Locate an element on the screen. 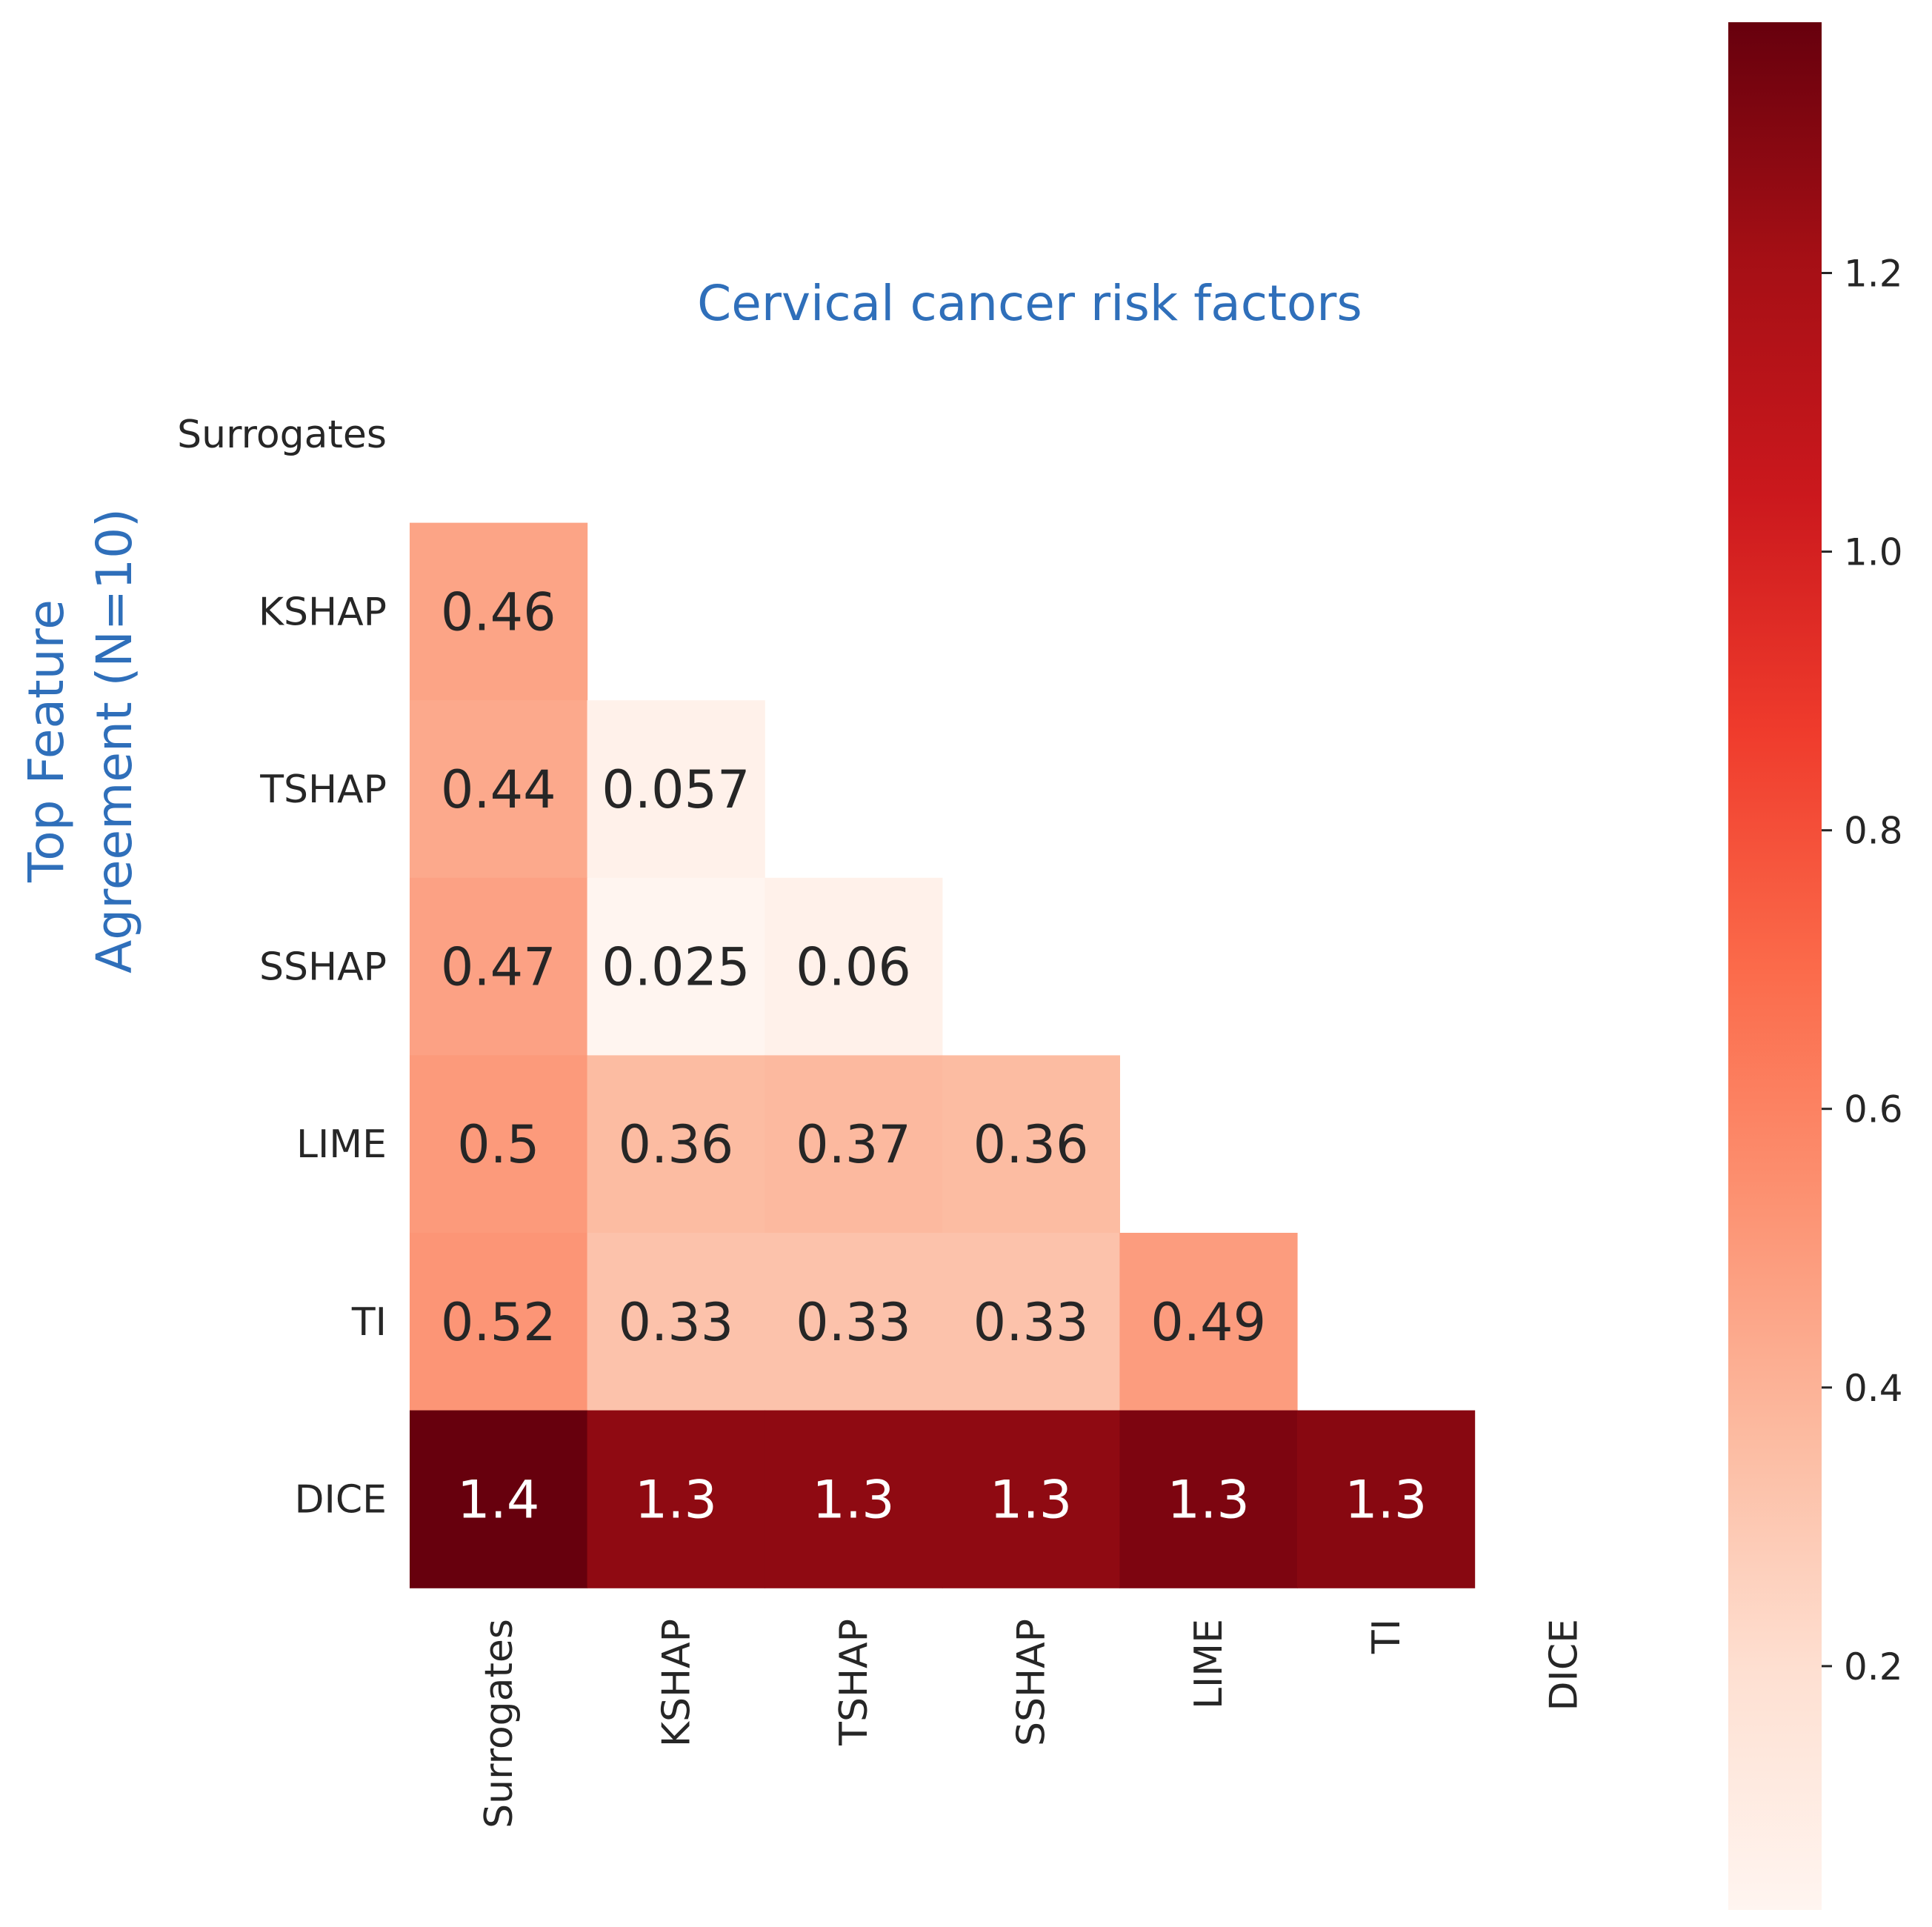 The height and width of the screenshot is (1927, 1932). row-tick-label: Surrogates is located at coordinates (282, 435).